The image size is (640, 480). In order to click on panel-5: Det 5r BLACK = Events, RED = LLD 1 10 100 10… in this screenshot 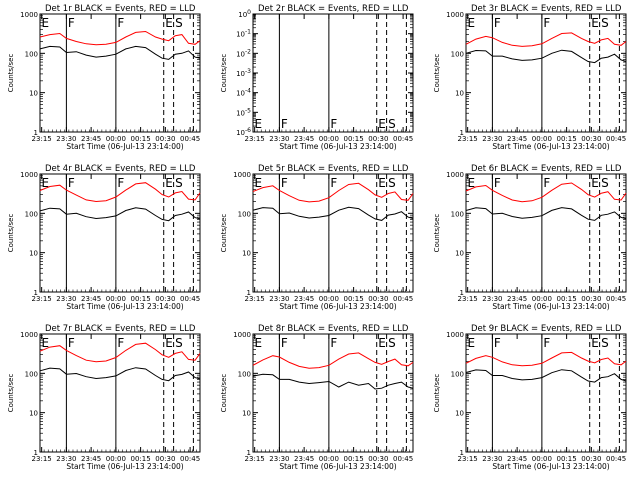, I will do `click(317, 237)`.